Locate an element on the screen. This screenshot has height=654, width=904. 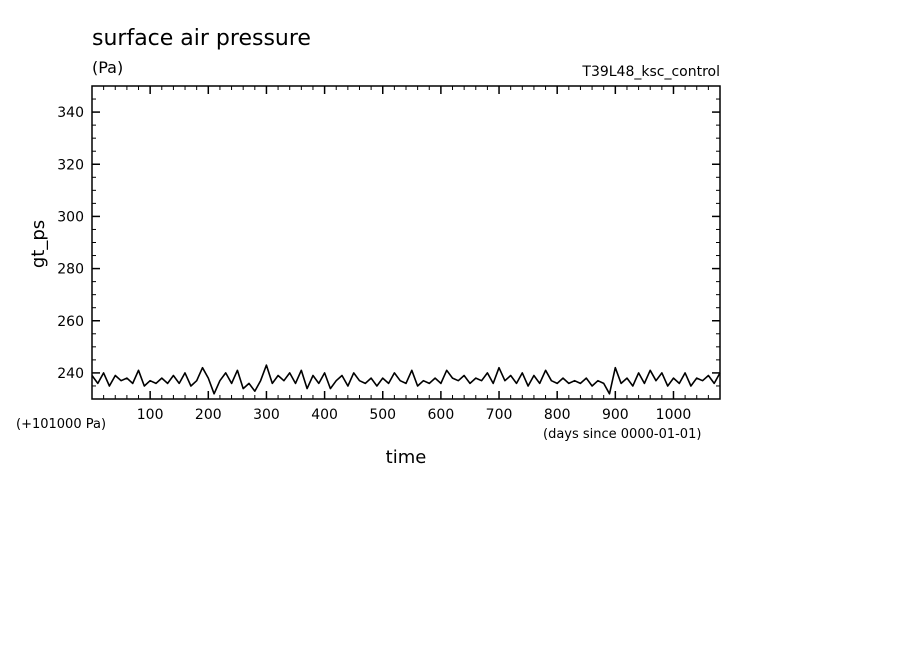
x-axis-label: time is located at coordinates (406, 457).